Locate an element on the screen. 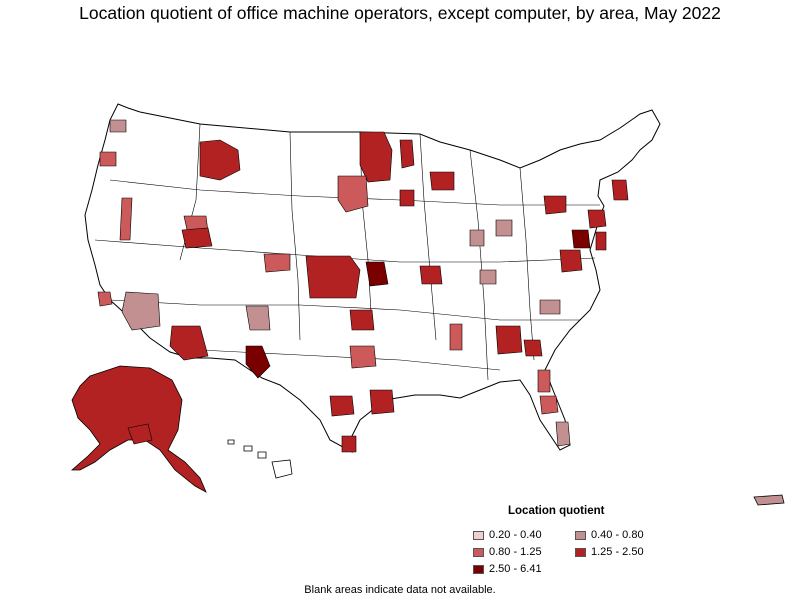 The height and width of the screenshot is (600, 800). footnote: Blank areas indicate data not available. is located at coordinates (400, 590).